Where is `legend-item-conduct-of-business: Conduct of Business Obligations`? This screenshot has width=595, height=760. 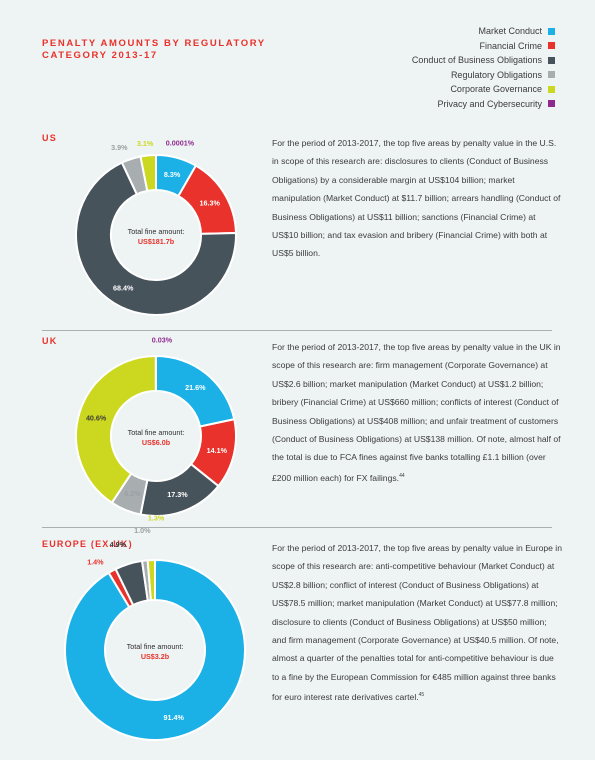
legend-item-conduct-of-business: Conduct of Business Obligations is located at coordinates (483, 60).